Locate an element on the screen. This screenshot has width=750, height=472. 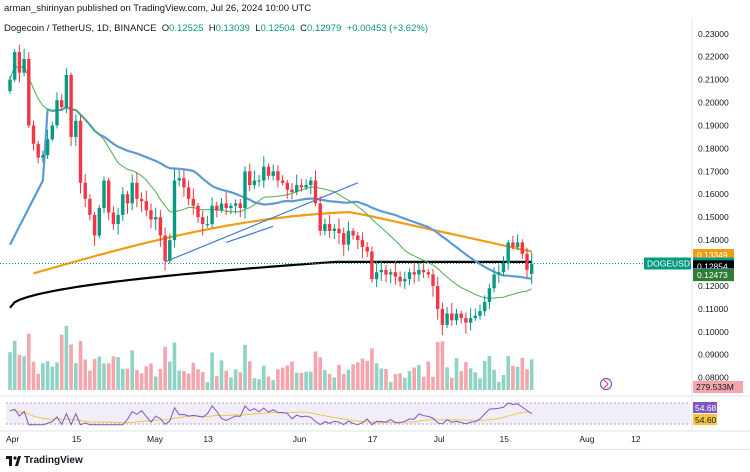
x-tick-label: 12 is located at coordinates (636, 439).